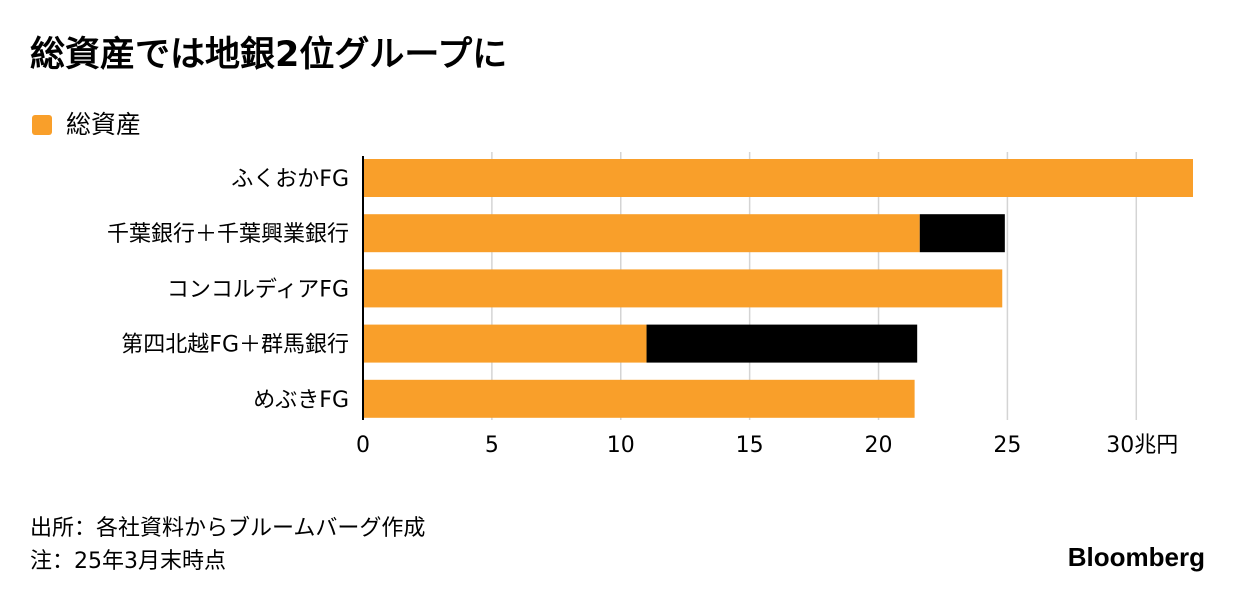  Describe the element at coordinates (290, 179) in the screenshot. I see `category-label-0: ふくおかFG` at that location.